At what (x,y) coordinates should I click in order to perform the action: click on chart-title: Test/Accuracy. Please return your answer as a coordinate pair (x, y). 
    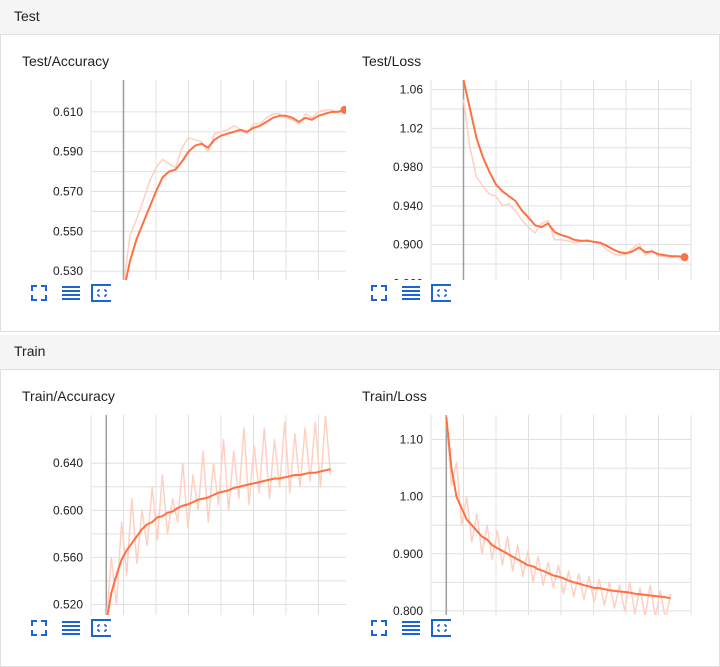
    Looking at the image, I should click on (66, 61).